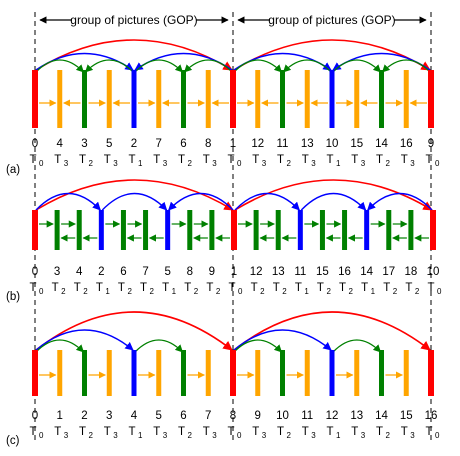 Image resolution: width=460 pixels, height=456 pixels. What do you see at coordinates (431, 416) in the screenshot?
I see `frame-number: 16` at bounding box center [431, 416].